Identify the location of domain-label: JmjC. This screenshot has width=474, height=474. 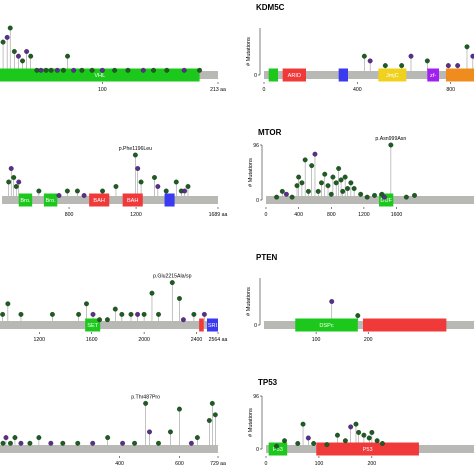
(392, 76).